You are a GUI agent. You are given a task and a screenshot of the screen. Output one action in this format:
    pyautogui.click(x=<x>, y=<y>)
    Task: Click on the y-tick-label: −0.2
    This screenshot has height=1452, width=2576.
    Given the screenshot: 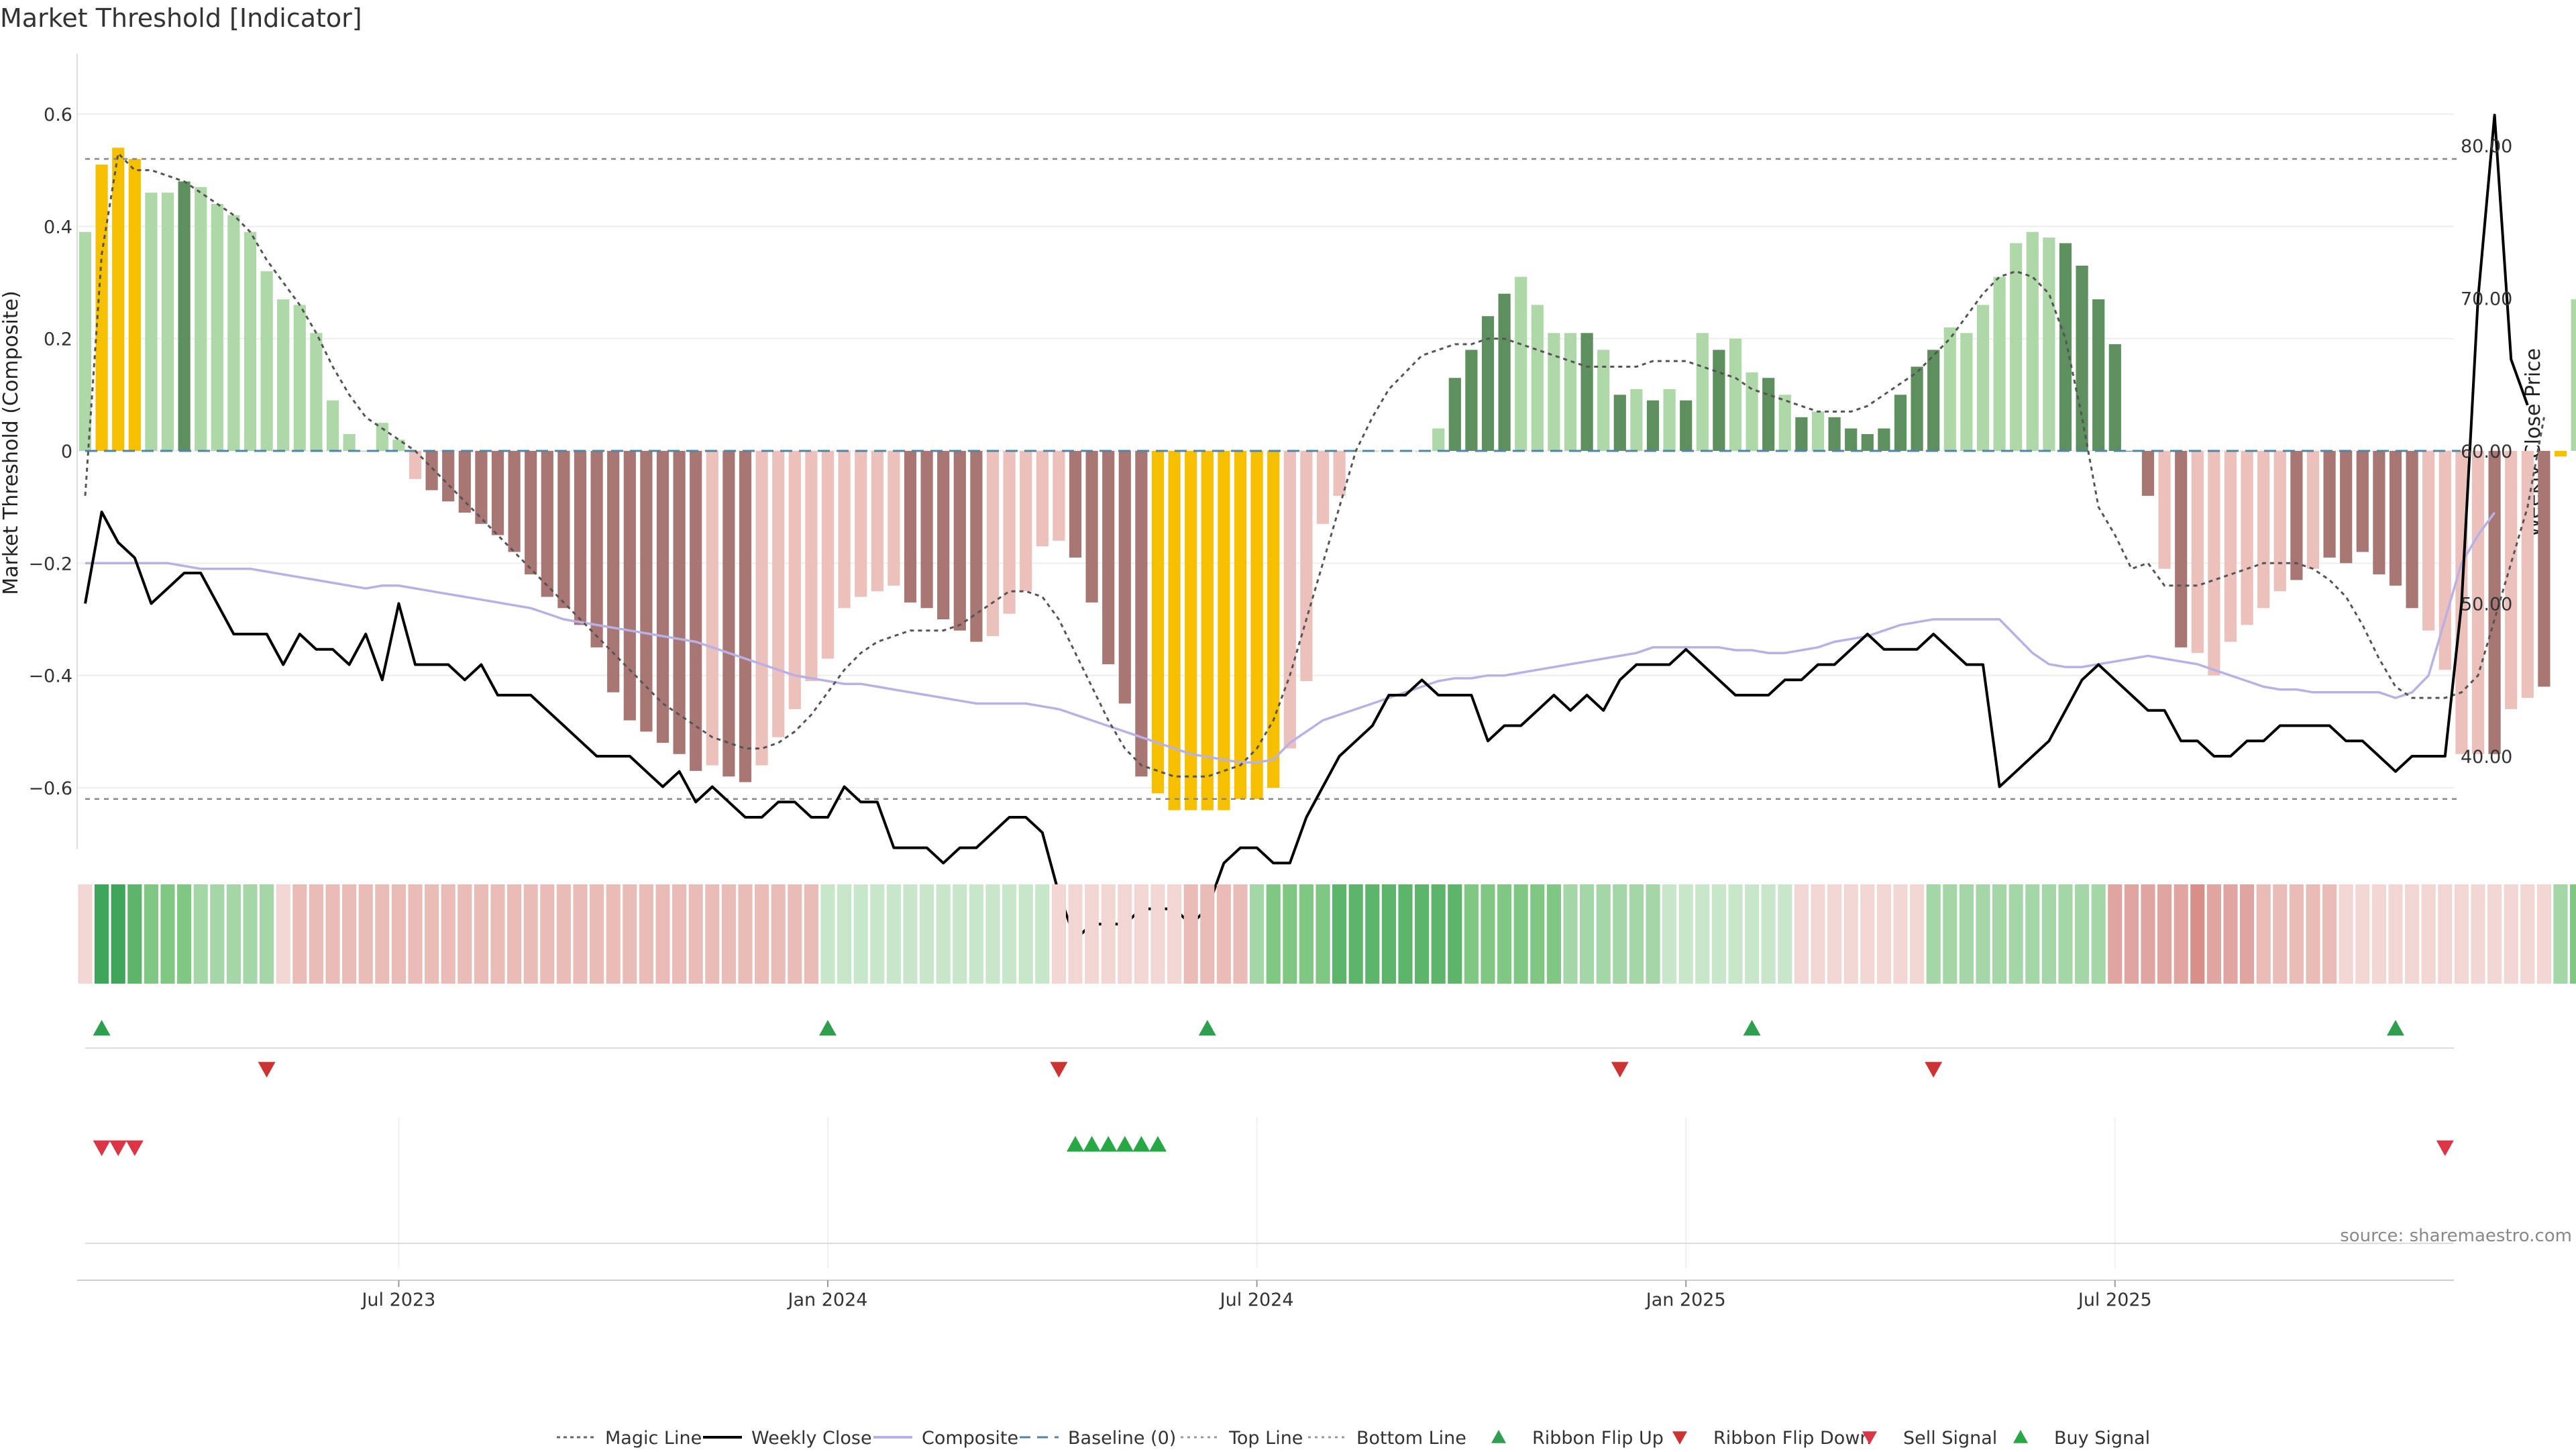 What is the action you would take?
    pyautogui.click(x=50, y=564)
    